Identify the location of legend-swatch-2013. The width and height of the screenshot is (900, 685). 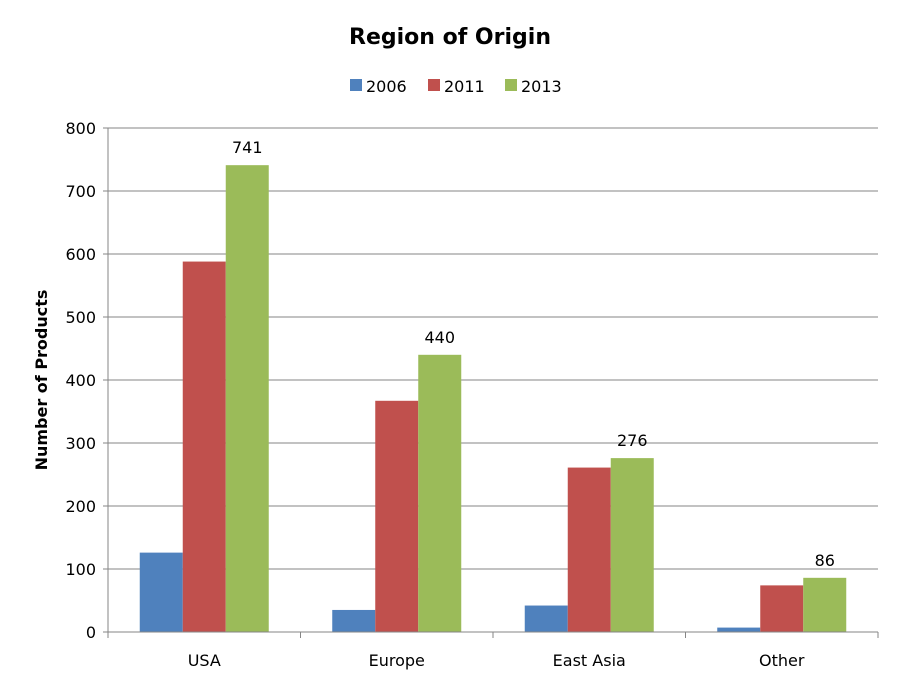
(511, 85).